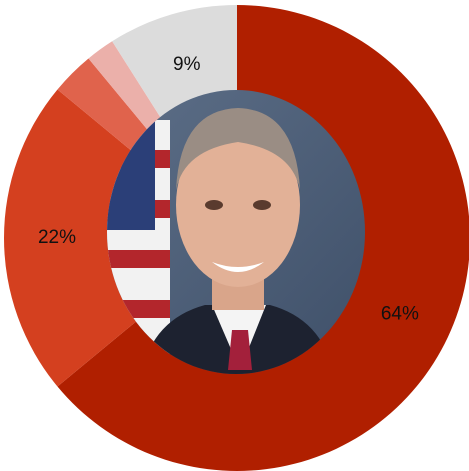  Describe the element at coordinates (57, 237) in the screenshot. I see `data-label: 22%` at that location.